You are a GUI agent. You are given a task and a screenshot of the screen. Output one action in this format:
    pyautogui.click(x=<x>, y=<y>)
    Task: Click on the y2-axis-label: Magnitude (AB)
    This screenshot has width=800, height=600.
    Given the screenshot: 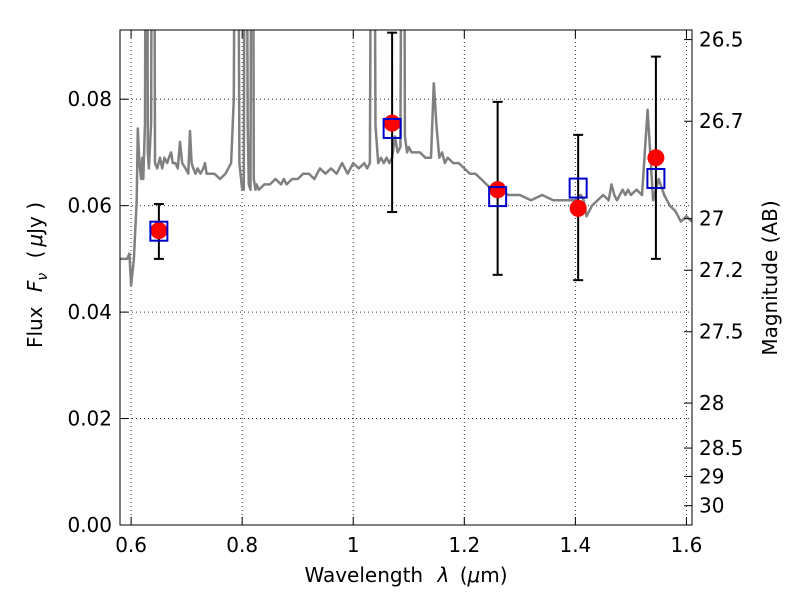 What is the action you would take?
    pyautogui.click(x=770, y=277)
    